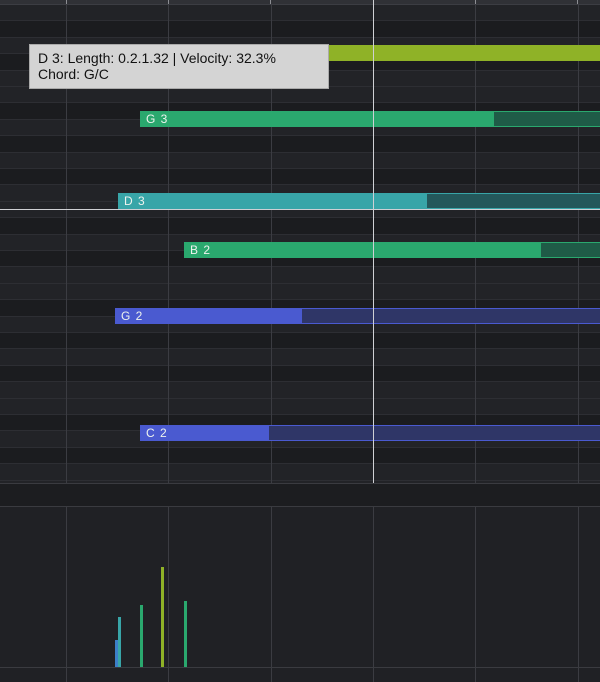  Describe the element at coordinates (452, 53) in the screenshot. I see `note-region` at that location.